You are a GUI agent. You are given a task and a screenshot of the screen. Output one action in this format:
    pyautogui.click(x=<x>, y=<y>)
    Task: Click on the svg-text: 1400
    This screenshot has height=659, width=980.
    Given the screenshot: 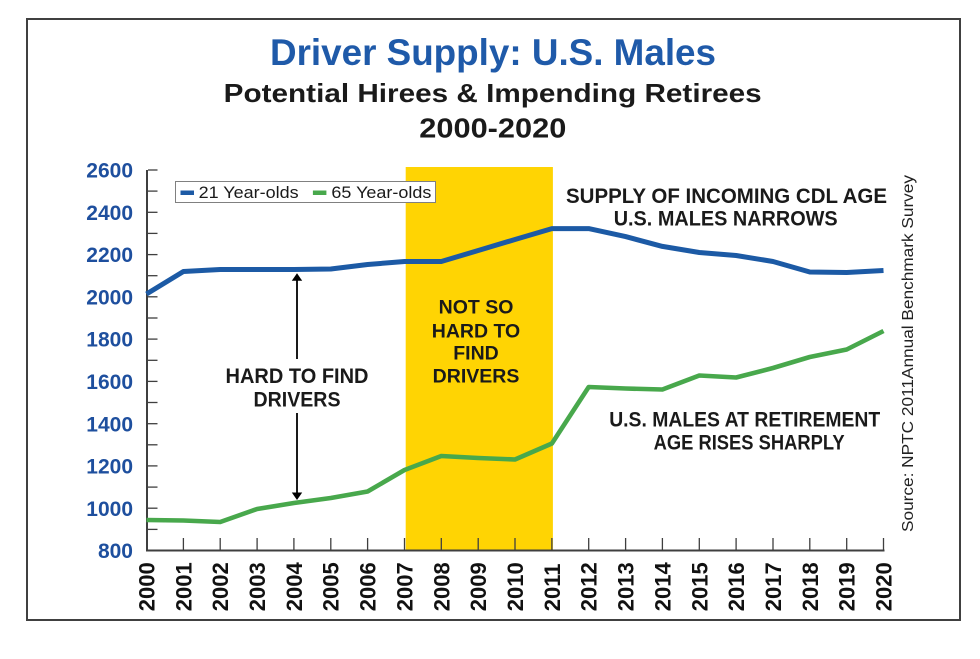 What is the action you would take?
    pyautogui.click(x=109, y=424)
    